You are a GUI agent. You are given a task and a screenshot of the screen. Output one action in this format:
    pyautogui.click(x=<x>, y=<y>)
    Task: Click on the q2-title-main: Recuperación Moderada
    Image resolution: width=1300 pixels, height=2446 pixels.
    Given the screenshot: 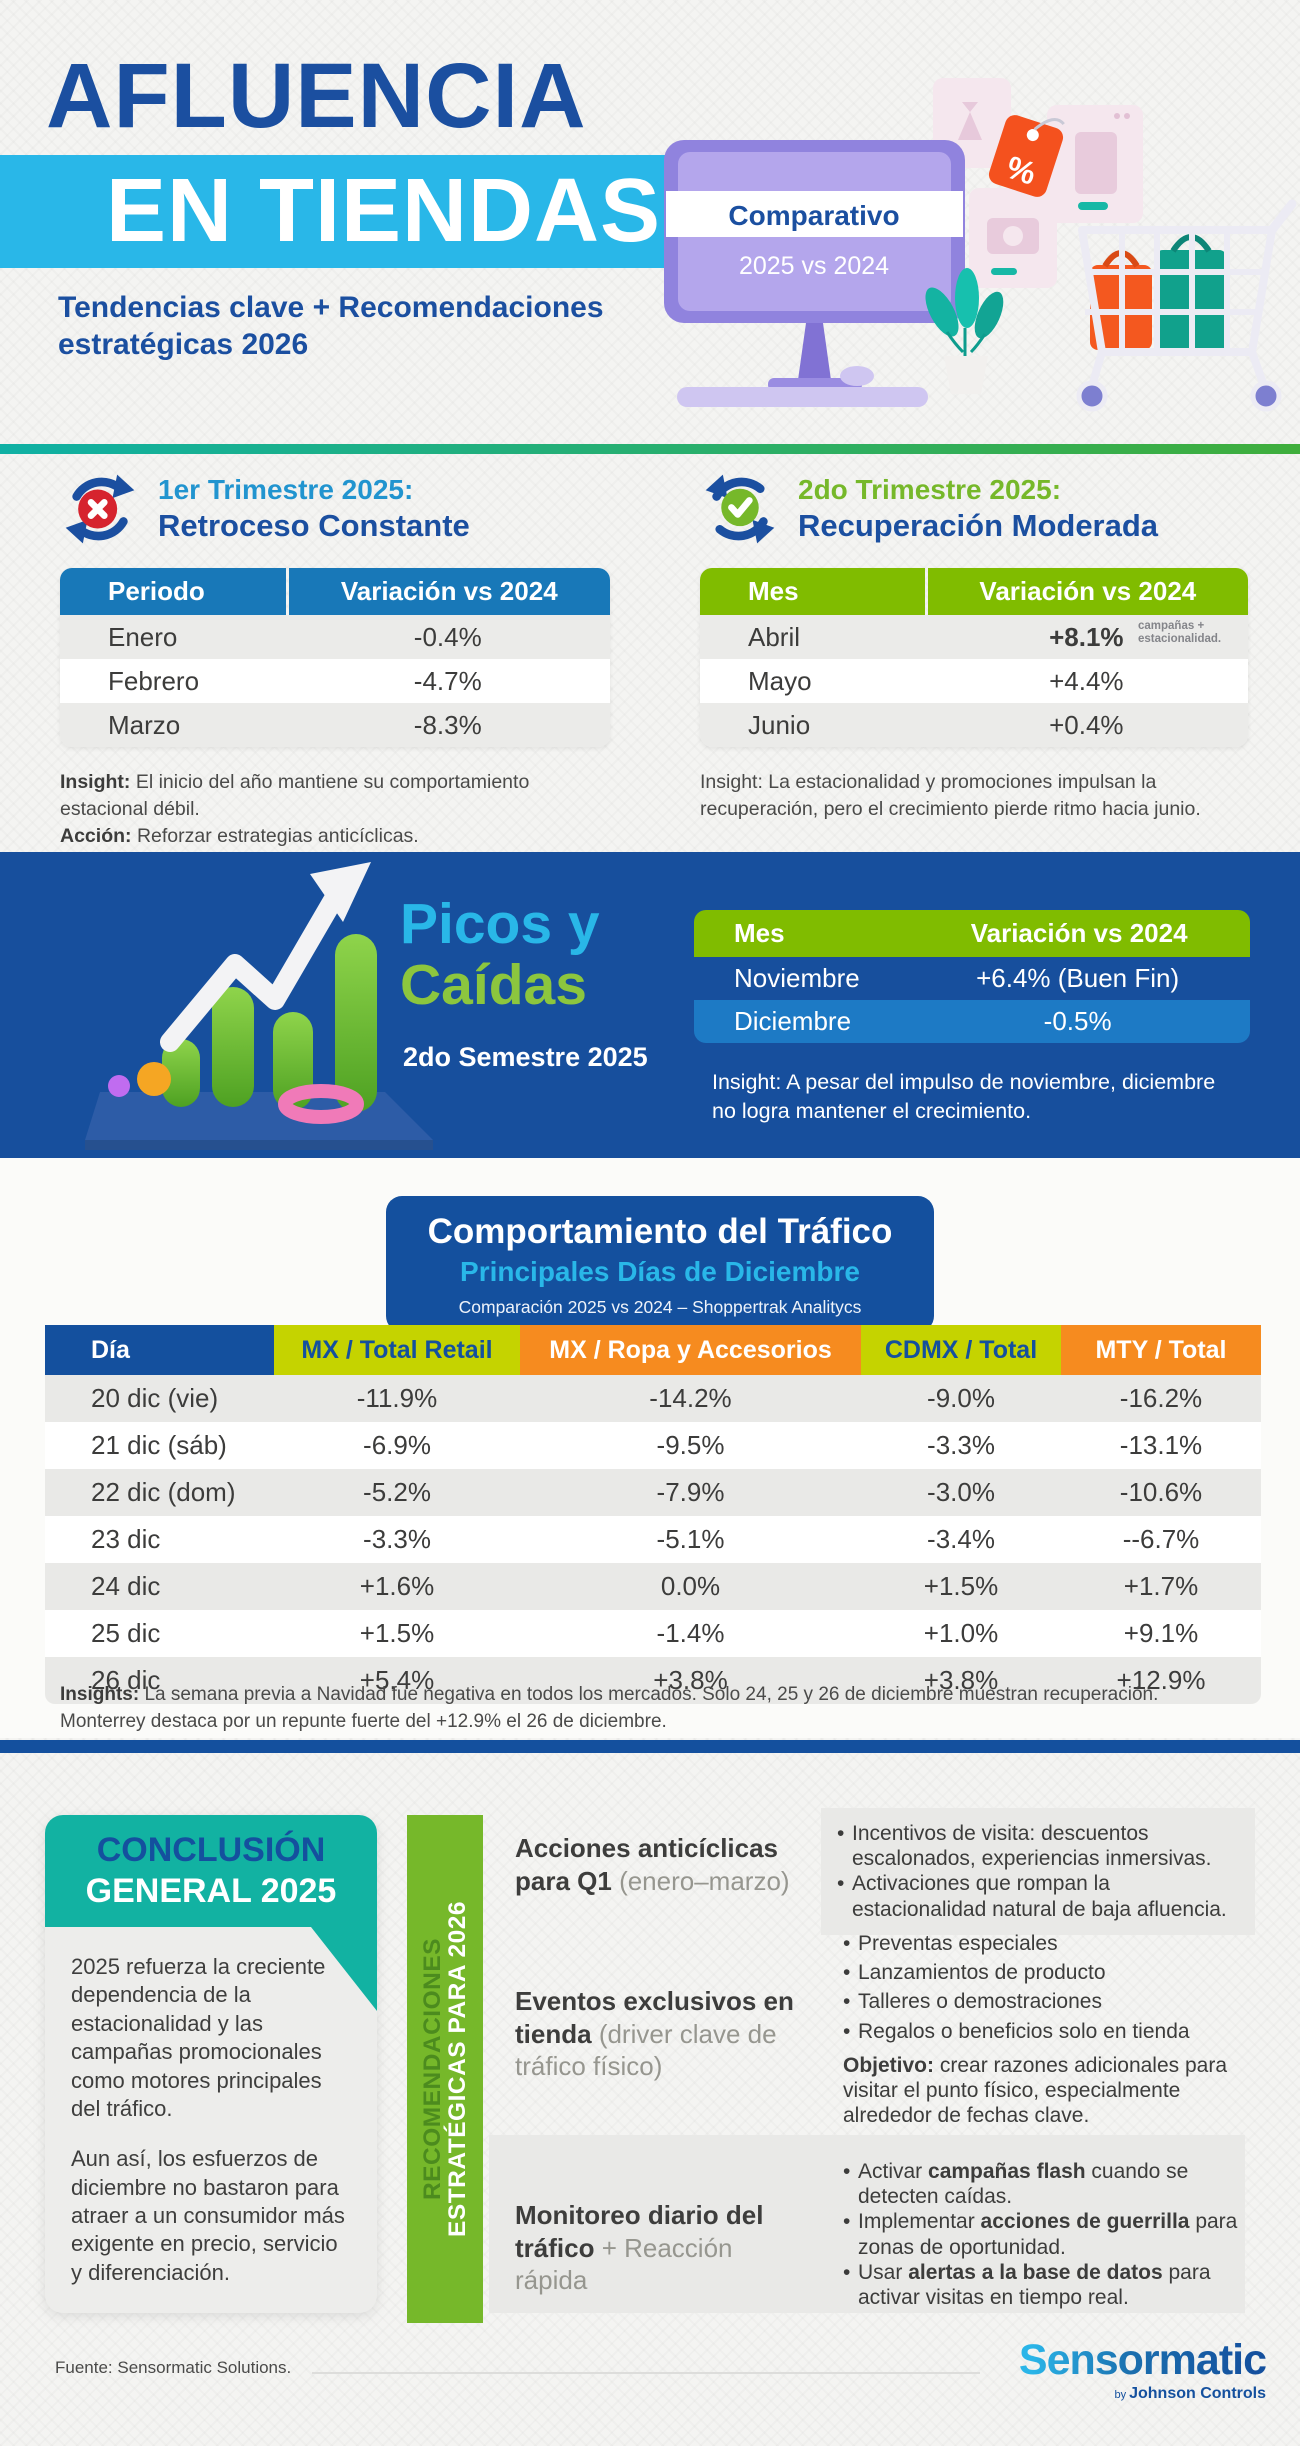 What is the action you would take?
    pyautogui.click(x=978, y=525)
    